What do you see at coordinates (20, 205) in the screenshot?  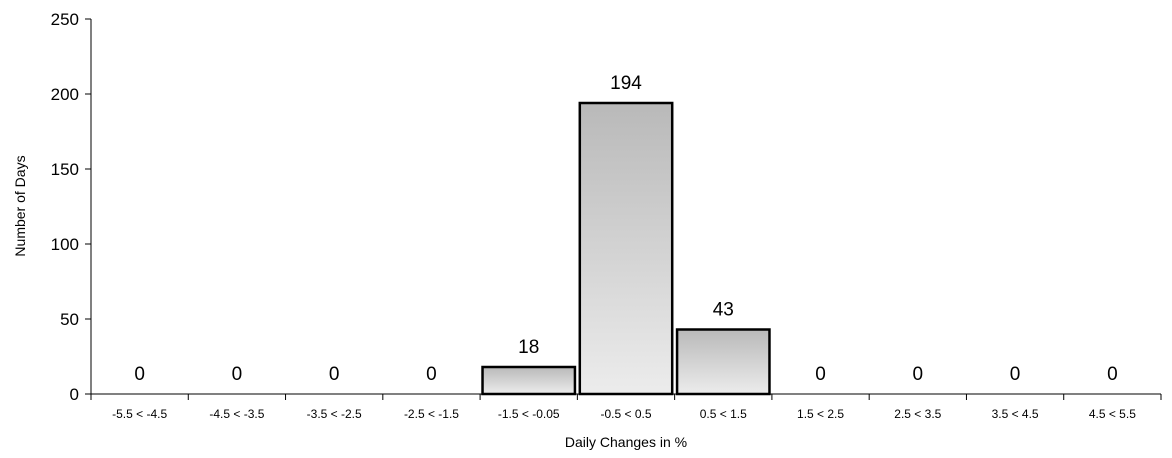 I see `y-axis-title: Number of Days` at bounding box center [20, 205].